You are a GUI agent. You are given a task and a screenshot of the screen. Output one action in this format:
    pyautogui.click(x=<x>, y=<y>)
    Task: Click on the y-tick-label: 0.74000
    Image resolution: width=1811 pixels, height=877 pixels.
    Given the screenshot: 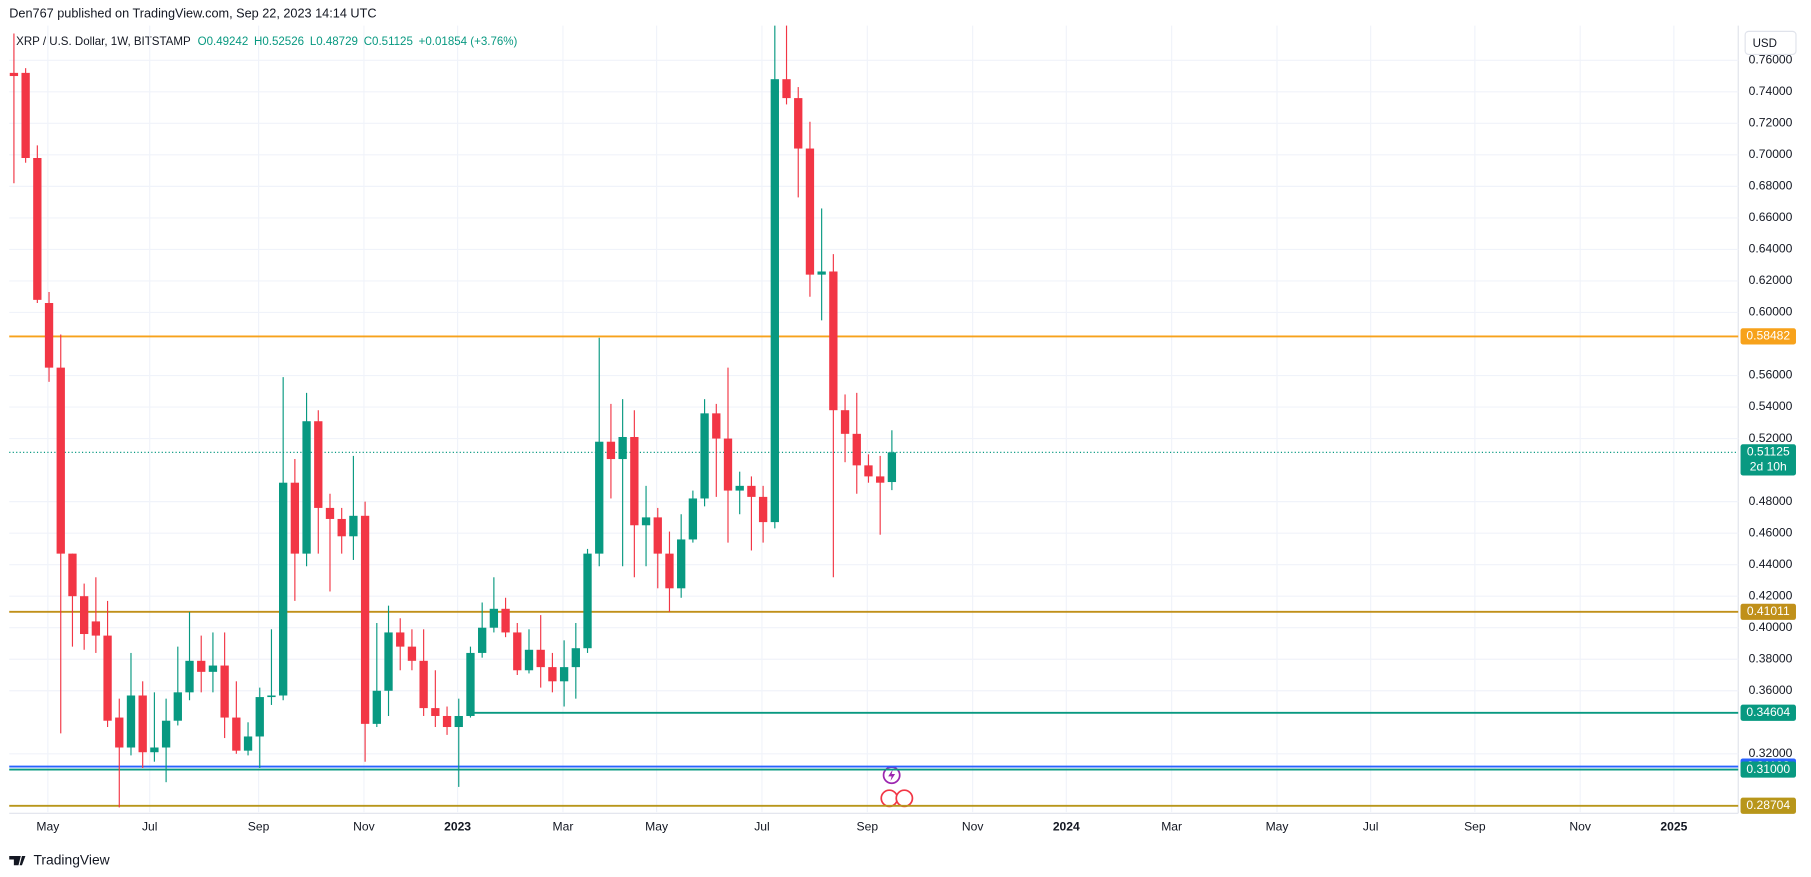 What is the action you would take?
    pyautogui.click(x=1771, y=91)
    